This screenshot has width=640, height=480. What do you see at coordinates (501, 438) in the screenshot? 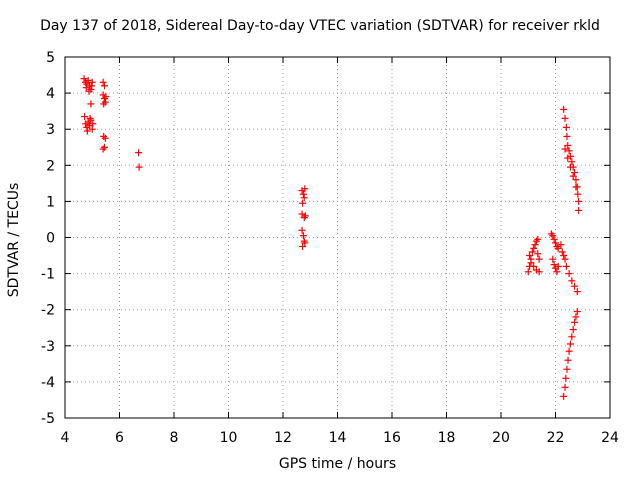
I see `x-tick-label: 20` at bounding box center [501, 438].